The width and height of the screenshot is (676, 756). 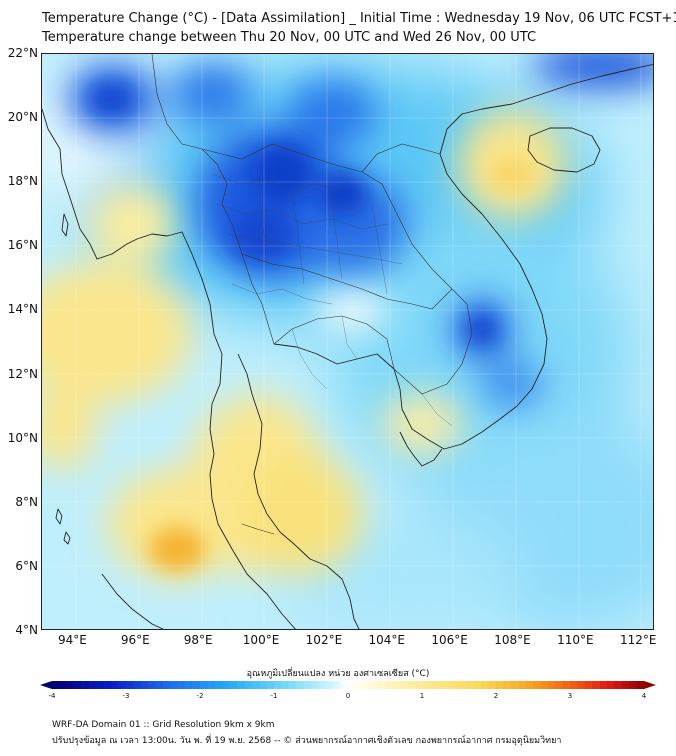 What do you see at coordinates (26, 630) in the screenshot?
I see `lat-label: 4°N` at bounding box center [26, 630].